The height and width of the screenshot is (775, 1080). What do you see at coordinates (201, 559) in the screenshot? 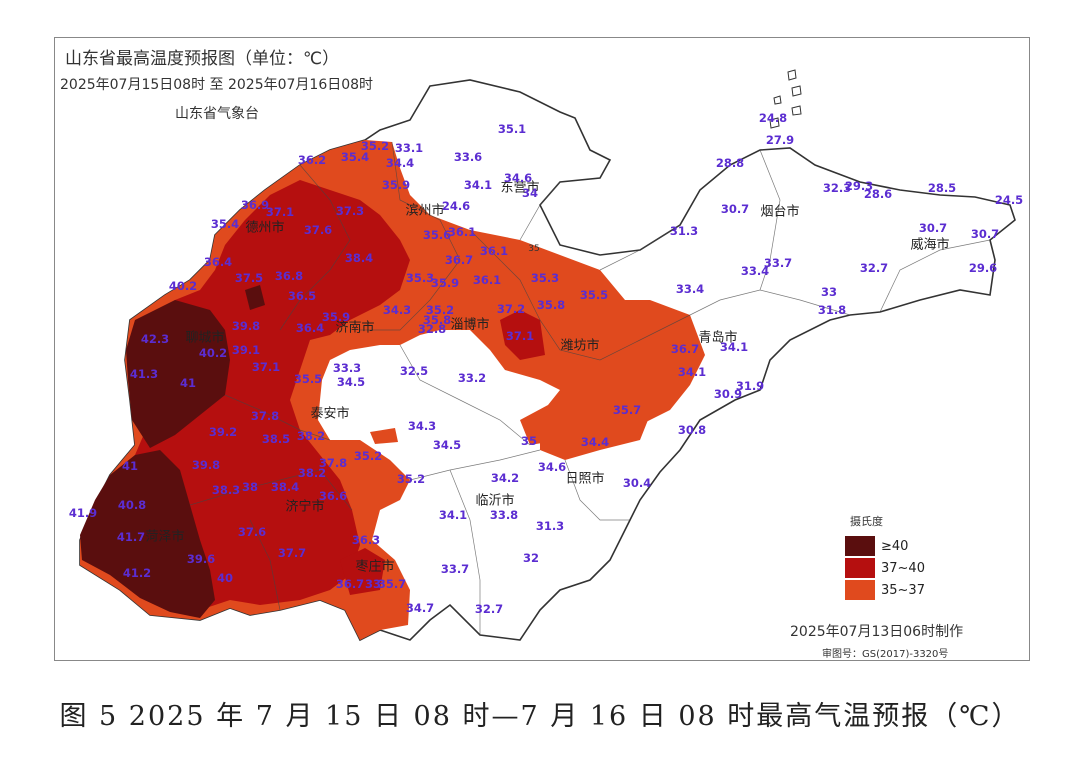
I see `temp-value: 39.6` at bounding box center [201, 559].